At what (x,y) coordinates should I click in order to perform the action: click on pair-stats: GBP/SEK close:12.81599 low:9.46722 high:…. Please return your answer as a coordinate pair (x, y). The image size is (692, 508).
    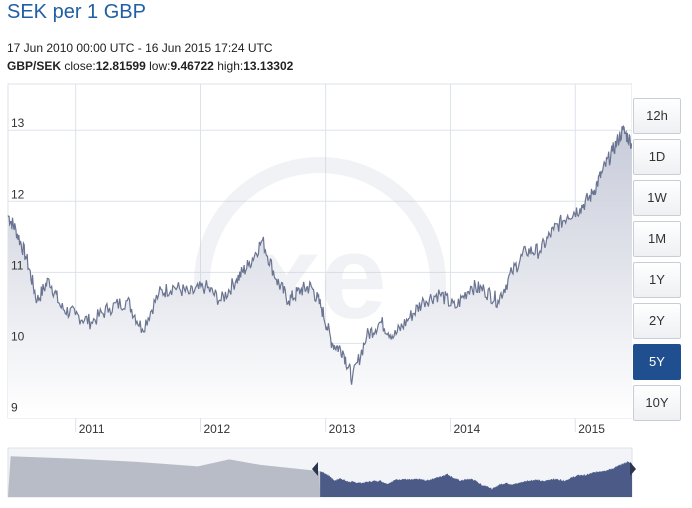
    Looking at the image, I should click on (150, 66).